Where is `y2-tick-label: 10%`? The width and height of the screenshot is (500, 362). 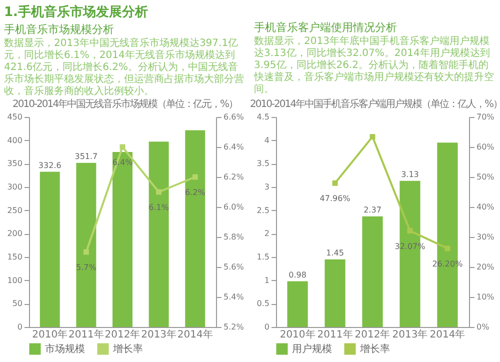 y2-tick-label: 10% is located at coordinates (485, 297).